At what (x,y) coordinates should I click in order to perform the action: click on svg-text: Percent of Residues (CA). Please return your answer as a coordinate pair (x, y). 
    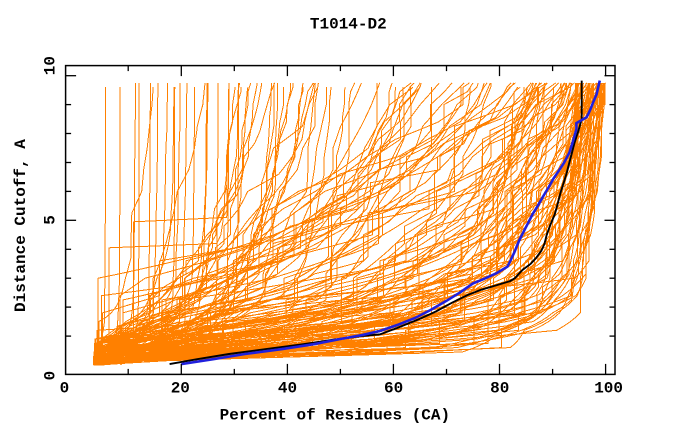
    Looking at the image, I should click on (335, 415).